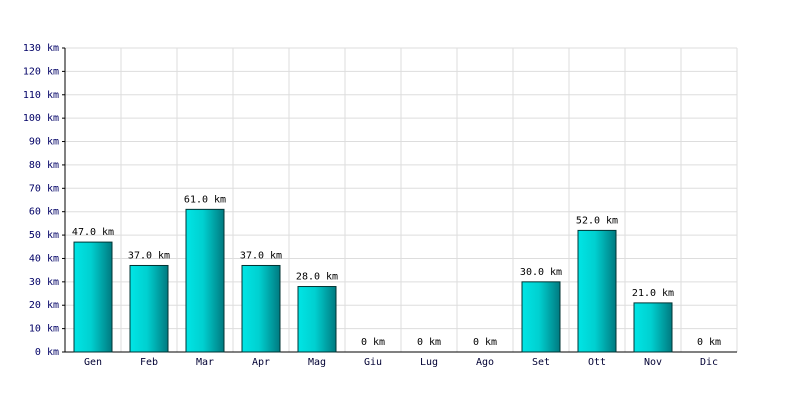 The image size is (800, 400). I want to click on y-tick-label: 10 km, so click(44, 329).